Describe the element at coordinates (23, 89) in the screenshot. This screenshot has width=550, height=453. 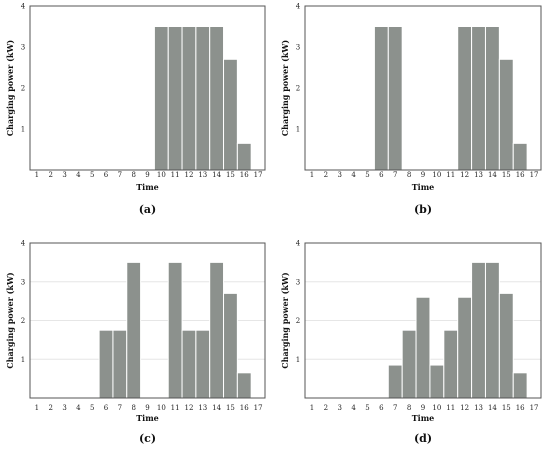
I see `panel-a-ytick-label: 2` at that location.